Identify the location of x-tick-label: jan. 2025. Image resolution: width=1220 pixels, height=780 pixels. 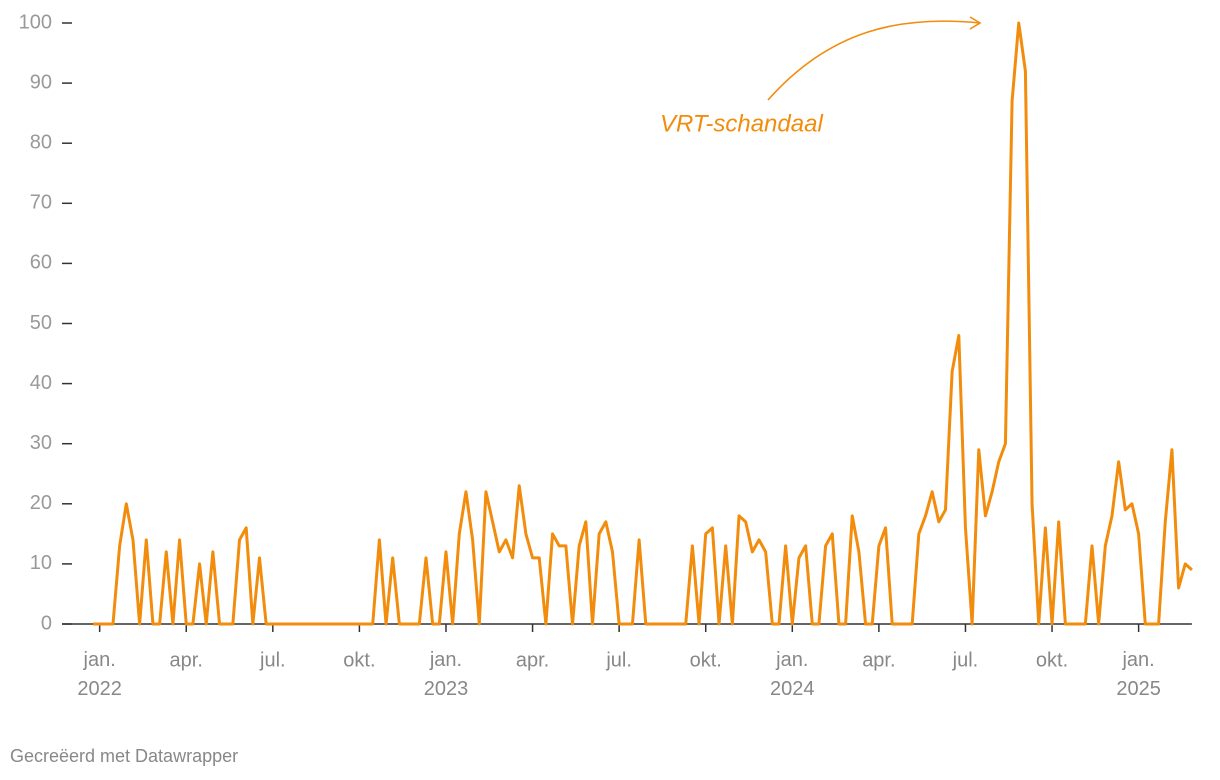
(1138, 674).